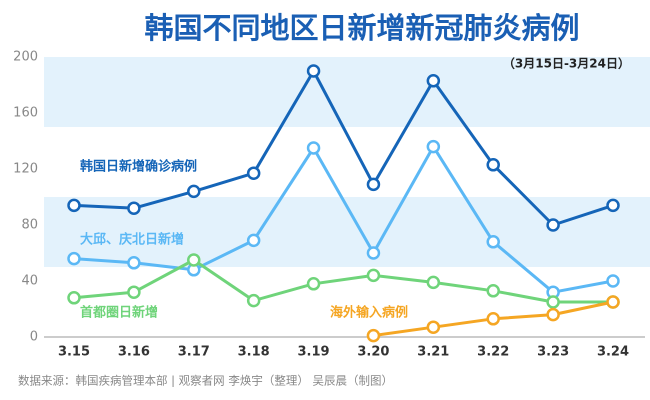 The width and height of the screenshot is (650, 400). Describe the element at coordinates (132, 240) in the screenshot. I see `series-label: 大邱、庆北日新增` at that location.